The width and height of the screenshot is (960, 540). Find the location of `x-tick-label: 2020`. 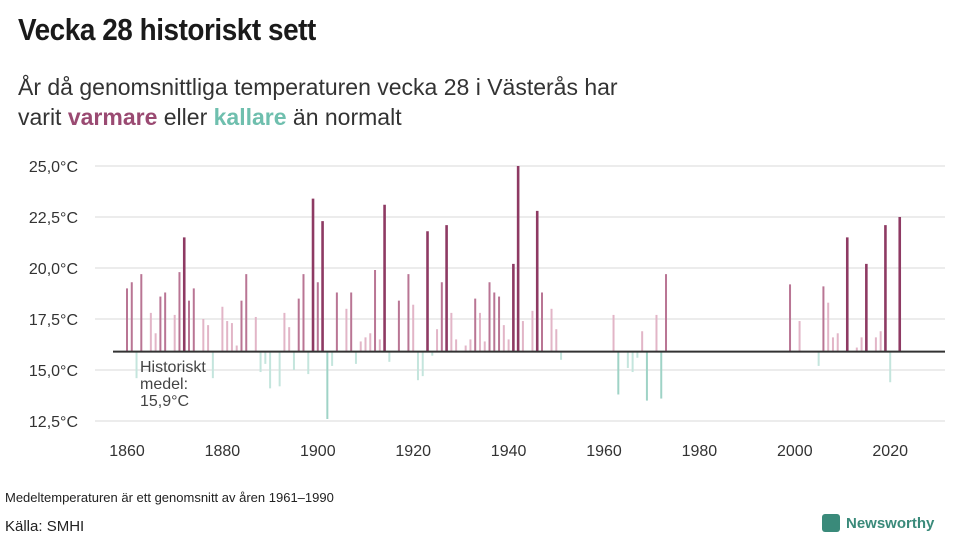

x-tick-label: 2020 is located at coordinates (890, 451).